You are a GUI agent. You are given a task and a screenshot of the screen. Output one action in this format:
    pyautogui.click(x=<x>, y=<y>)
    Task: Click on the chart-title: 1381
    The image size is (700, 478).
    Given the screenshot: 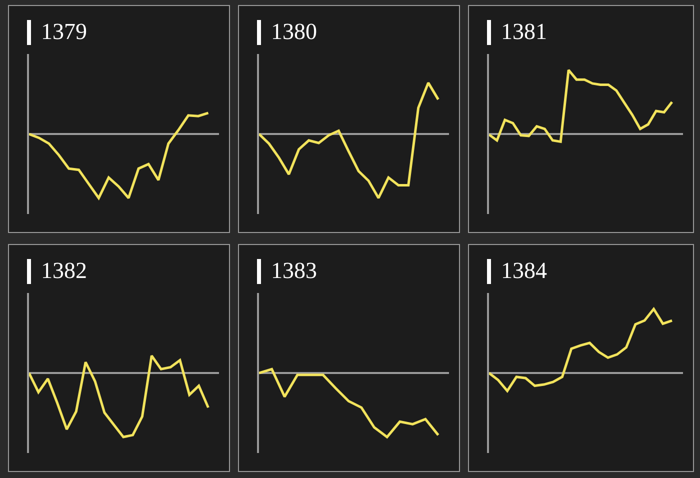 What is the action you would take?
    pyautogui.click(x=524, y=32)
    